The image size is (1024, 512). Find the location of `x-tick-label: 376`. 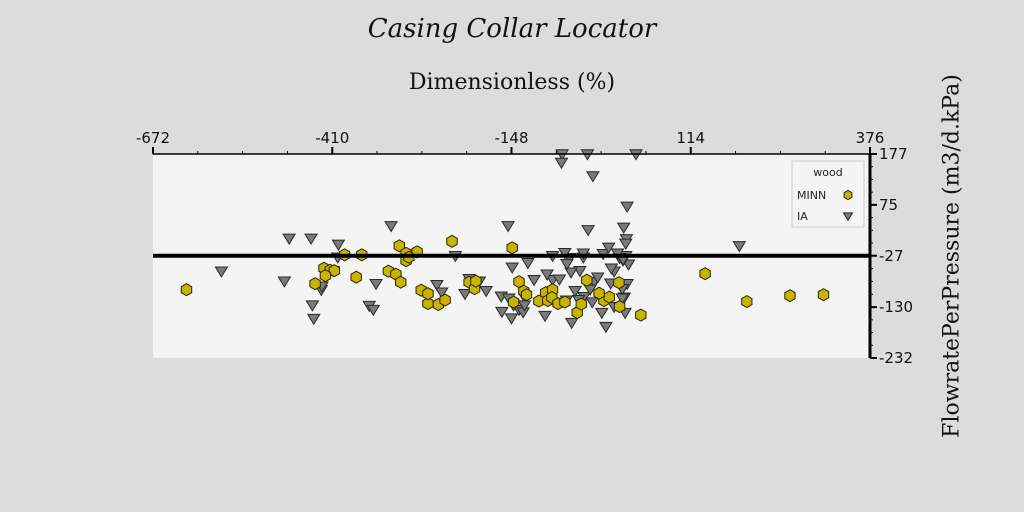

x-tick-label: 376 is located at coordinates (870, 138).